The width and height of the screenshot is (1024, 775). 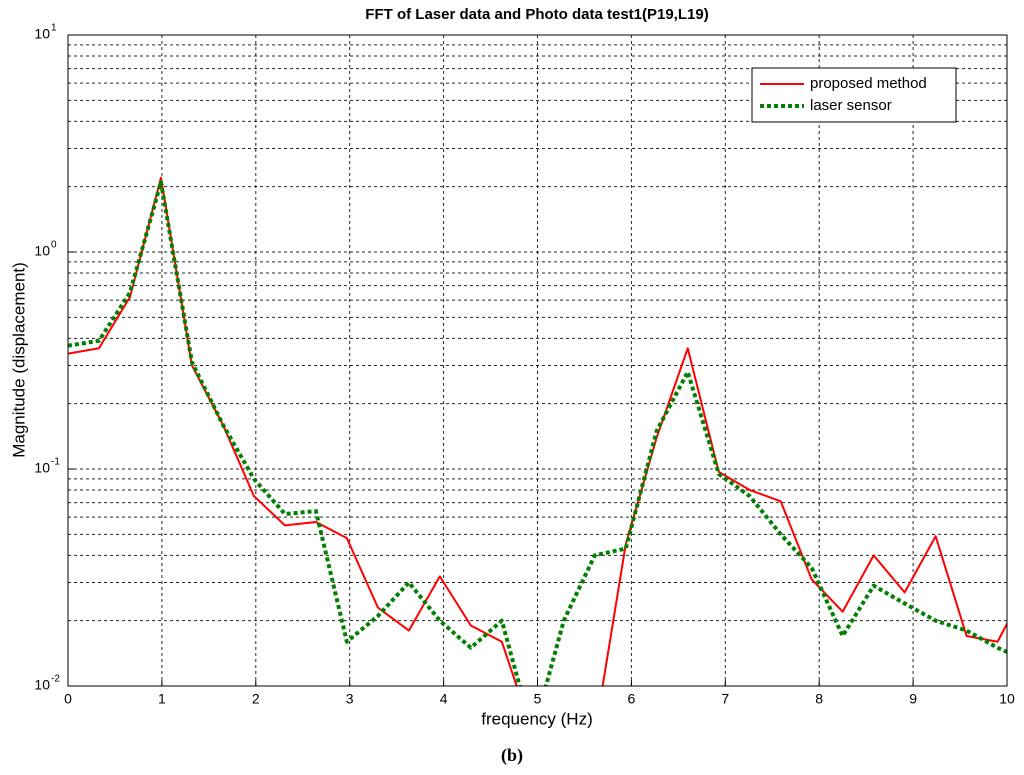 What do you see at coordinates (162, 699) in the screenshot?
I see `x-tick-label: 1` at bounding box center [162, 699].